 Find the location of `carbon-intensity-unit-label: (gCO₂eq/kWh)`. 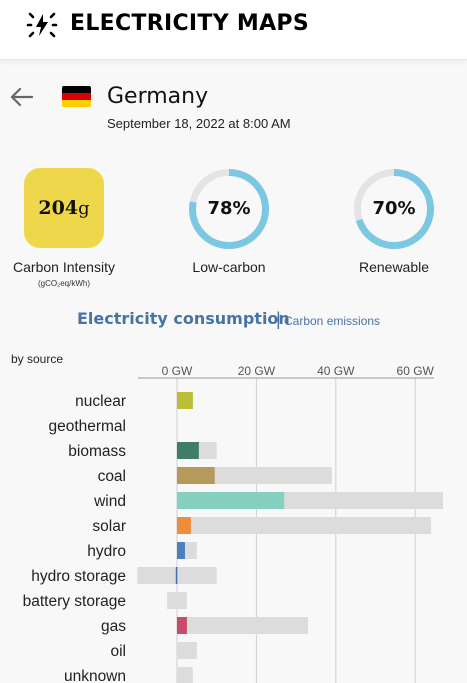

carbon-intensity-unit-label: (gCO₂eq/kWh) is located at coordinates (63, 283).